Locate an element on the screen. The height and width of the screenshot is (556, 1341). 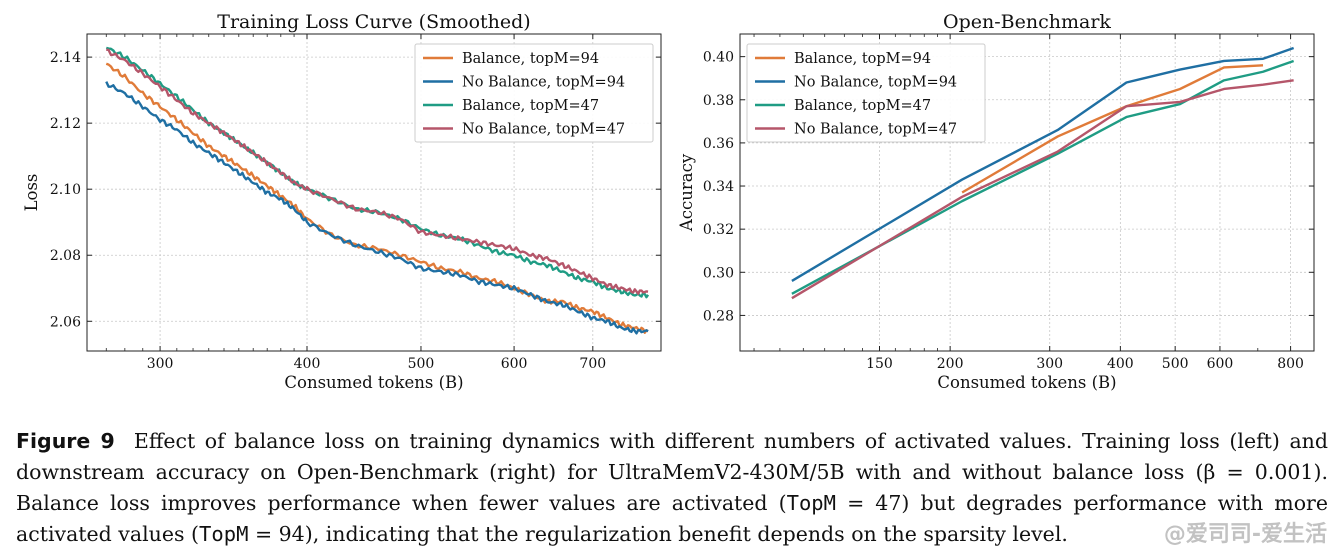
caption-part-3: TopM is located at coordinates (224, 534).